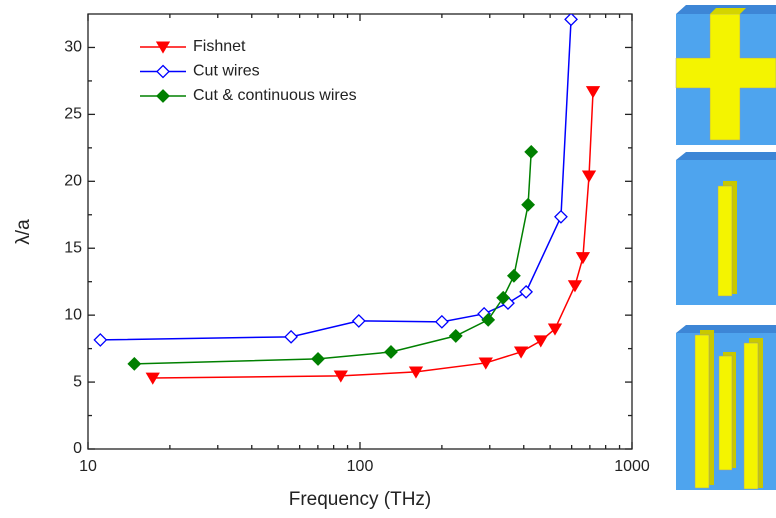 The height and width of the screenshot is (518, 776). What do you see at coordinates (73, 47) in the screenshot?
I see `y-tick-label: 30` at bounding box center [73, 47].